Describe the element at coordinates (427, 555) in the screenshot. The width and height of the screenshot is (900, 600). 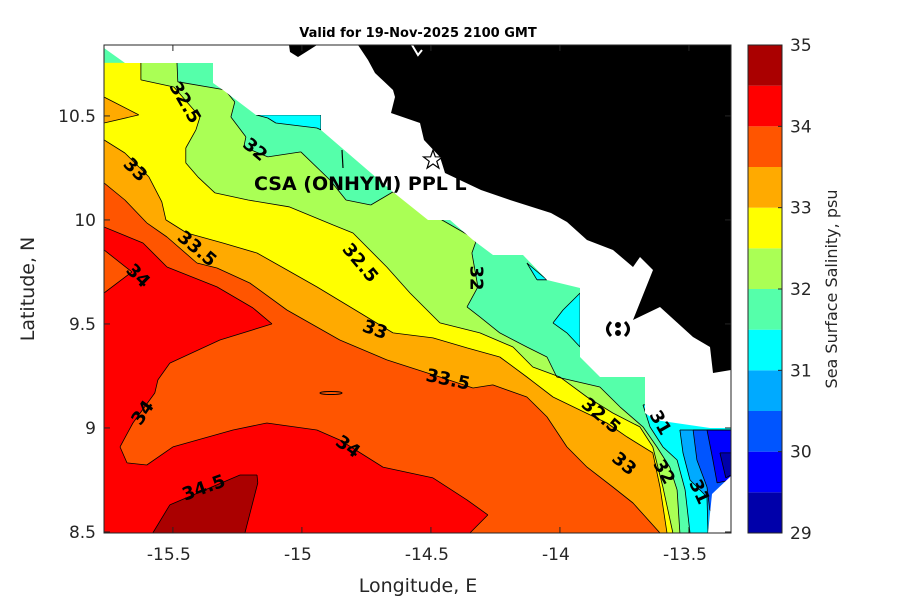
I see `x-tick-label: -14.5` at that location.